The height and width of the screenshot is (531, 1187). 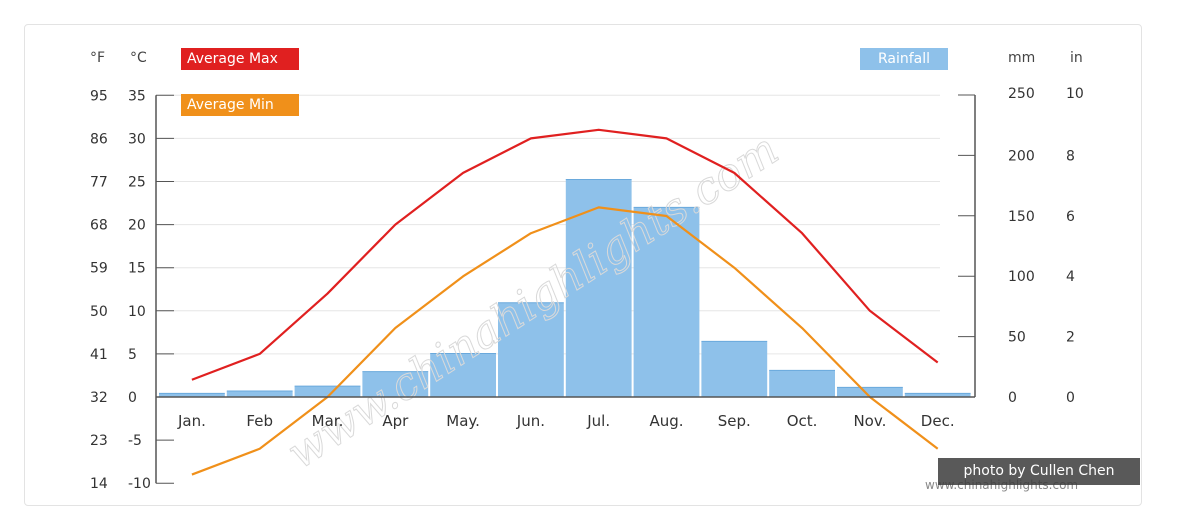 I want to click on rainfall-bar-may, so click(x=463, y=375).